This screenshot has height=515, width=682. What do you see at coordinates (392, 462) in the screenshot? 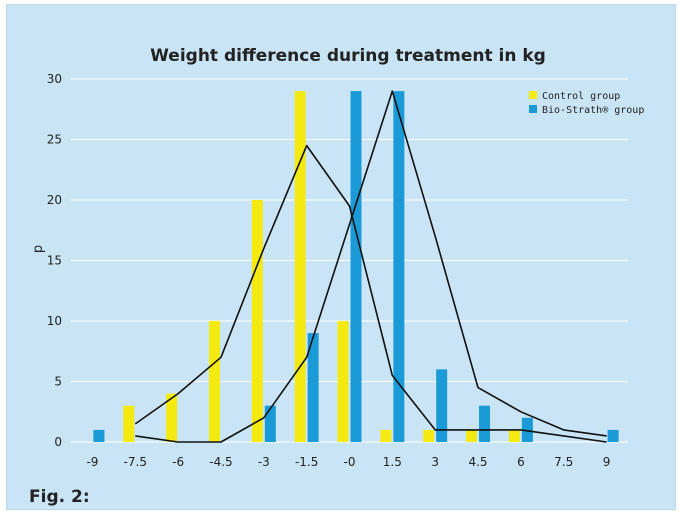
I see `x-tick-label: 1.5` at bounding box center [392, 462].